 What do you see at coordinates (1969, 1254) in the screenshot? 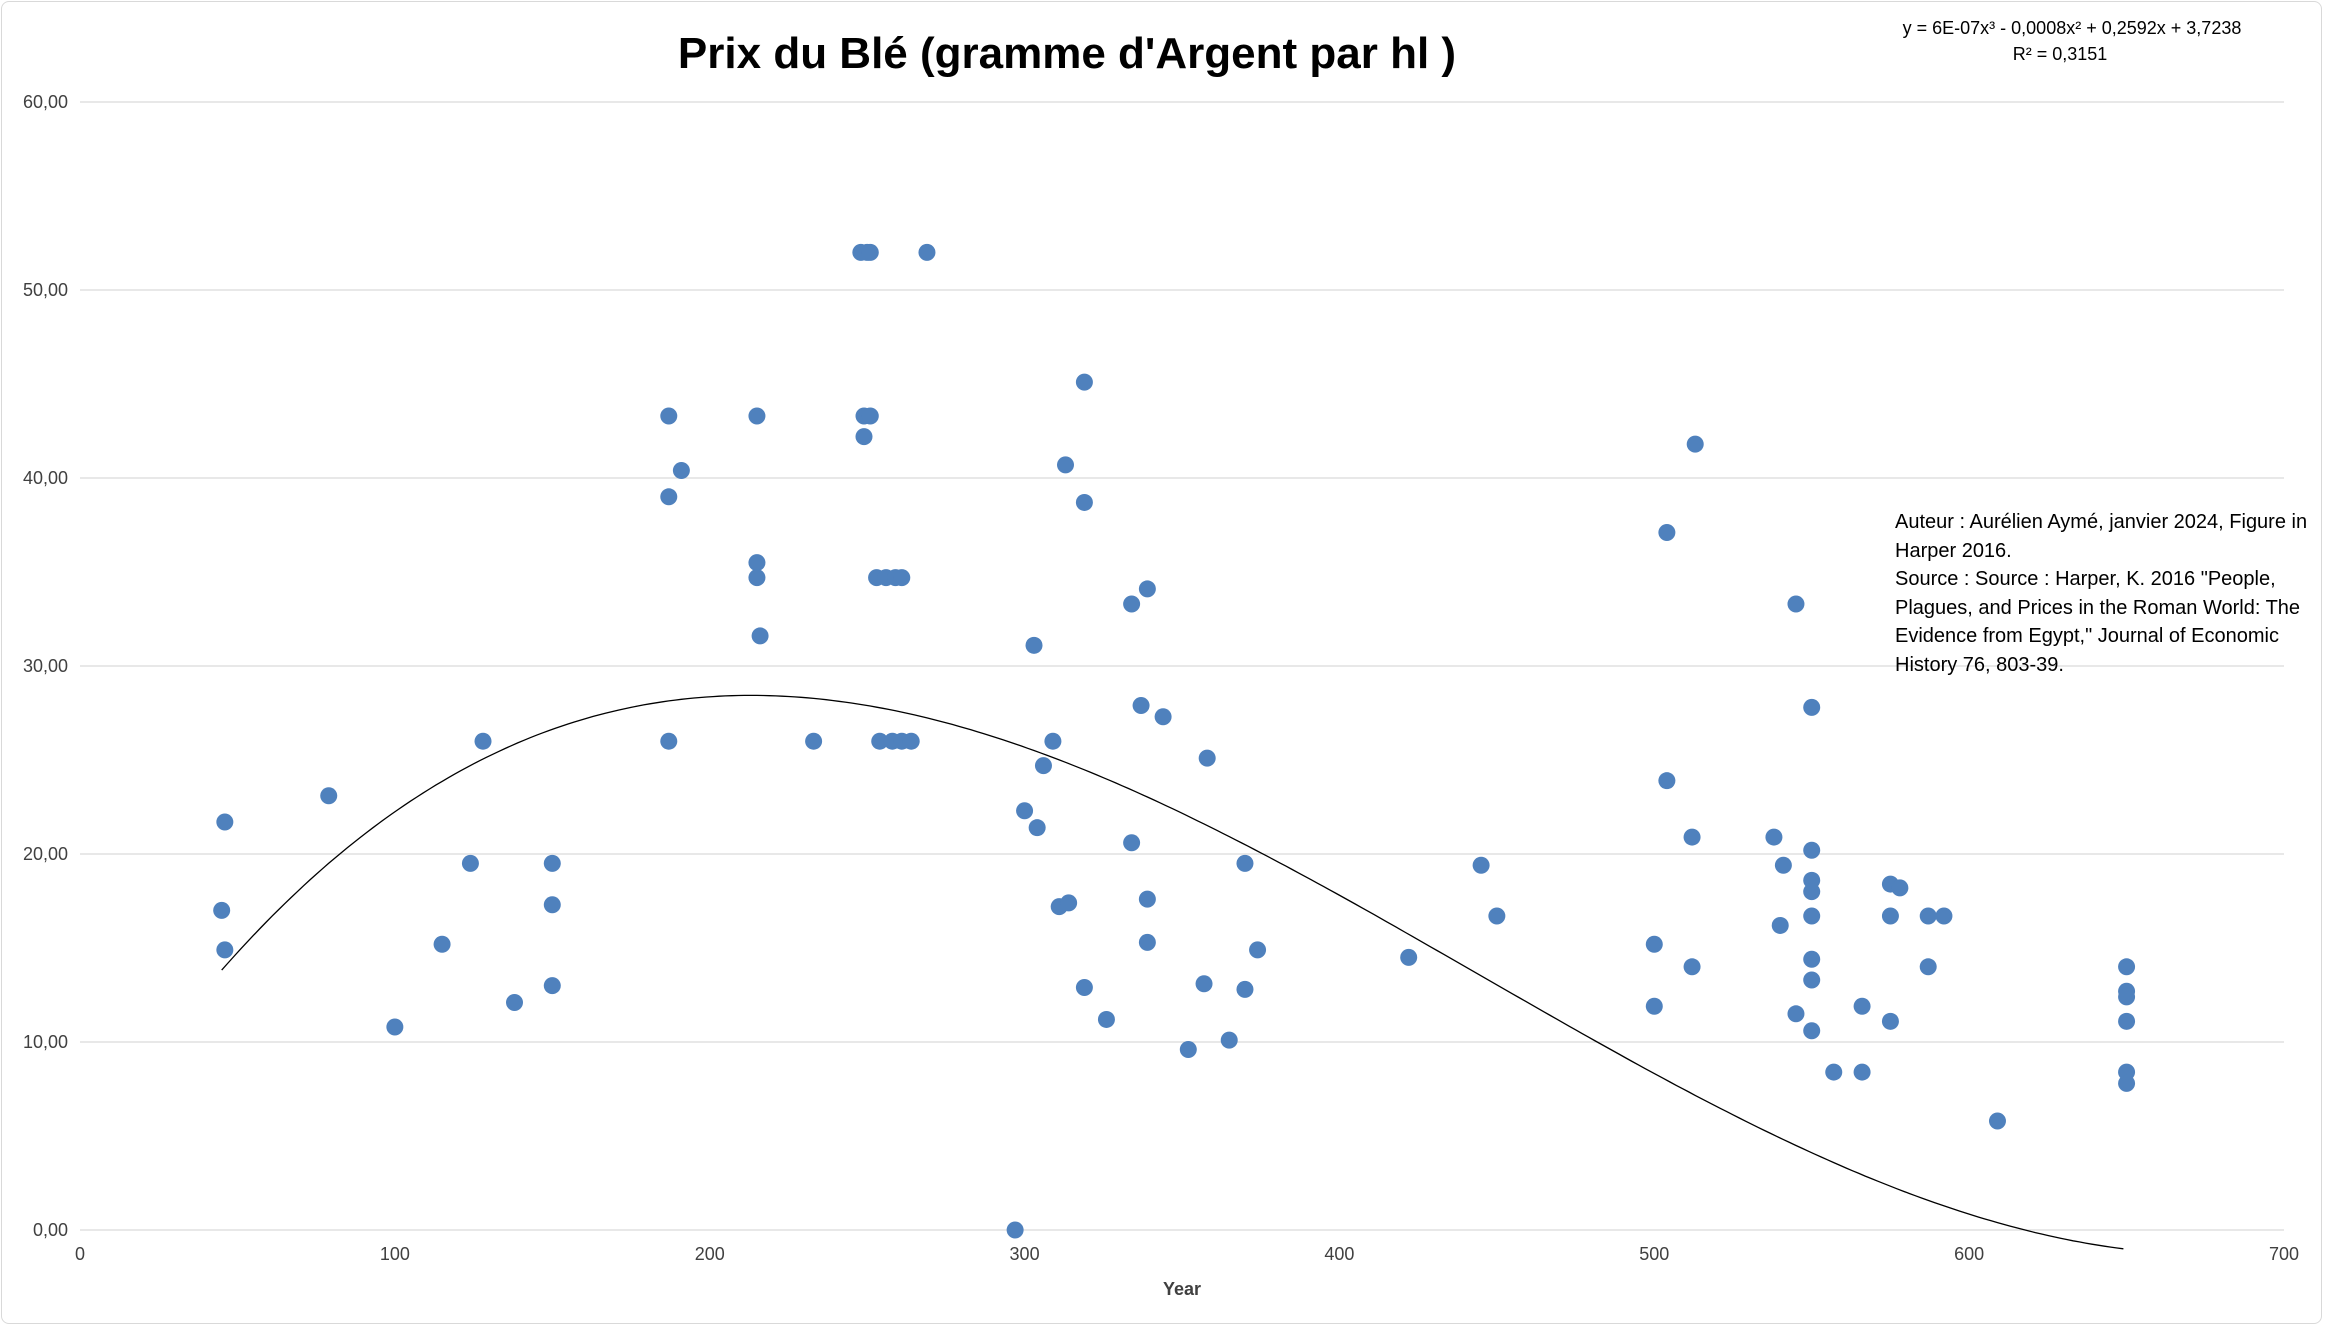
I see `x-tick-label: 600` at bounding box center [1969, 1254].